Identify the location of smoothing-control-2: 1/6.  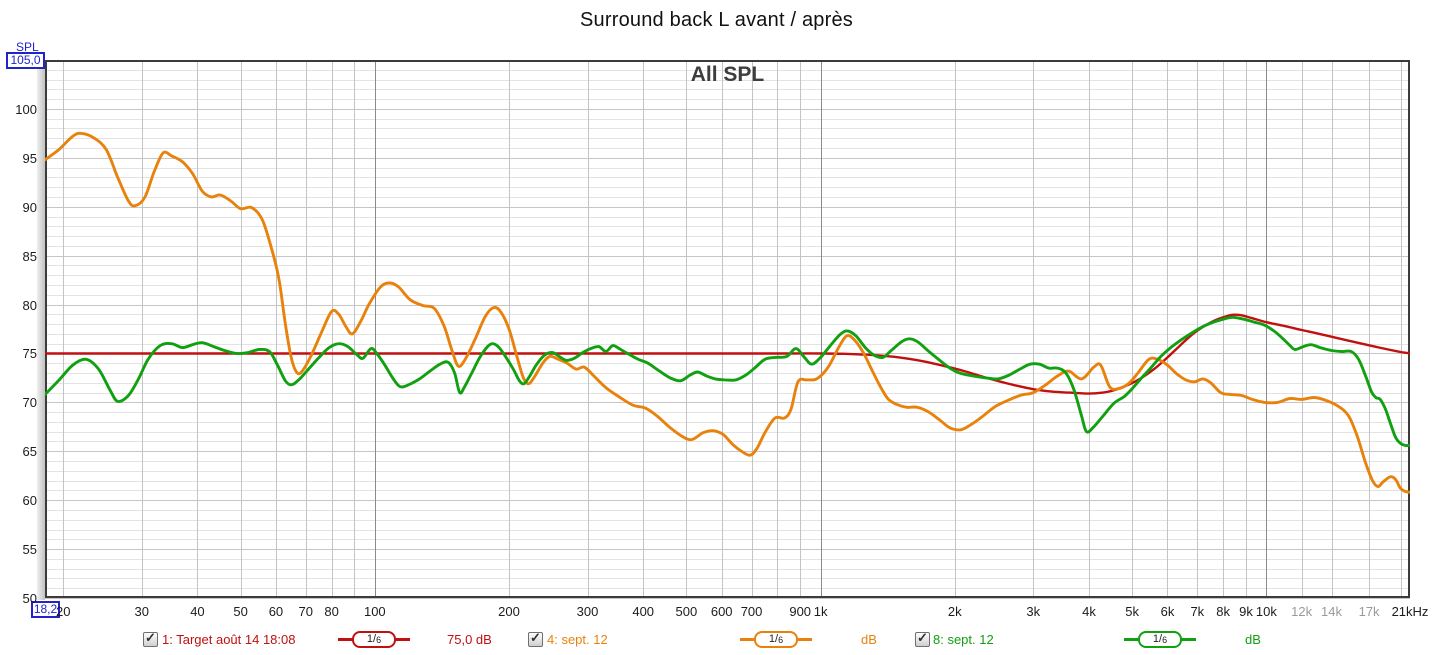
(776, 639).